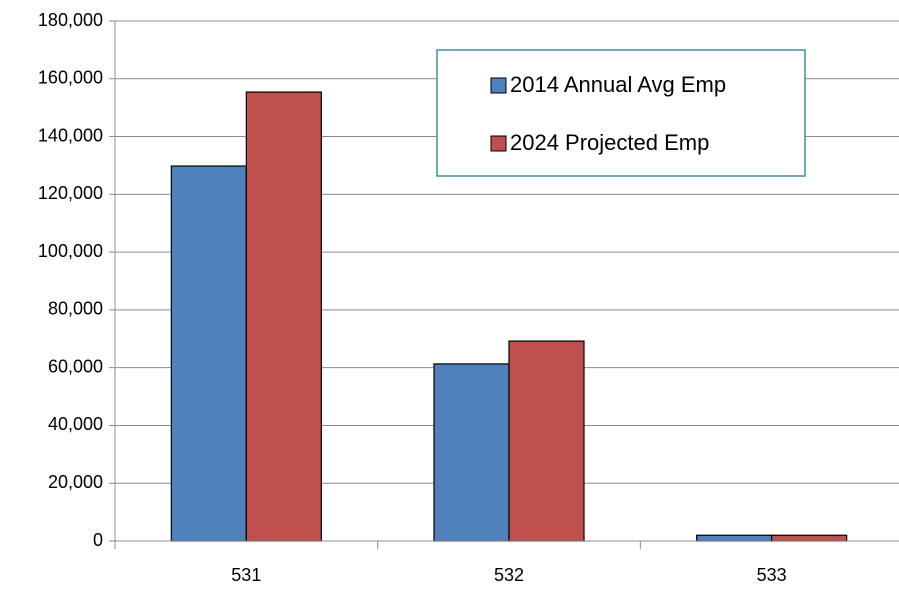  Describe the element at coordinates (246, 575) in the screenshot. I see `x-tick-label: 531` at that location.